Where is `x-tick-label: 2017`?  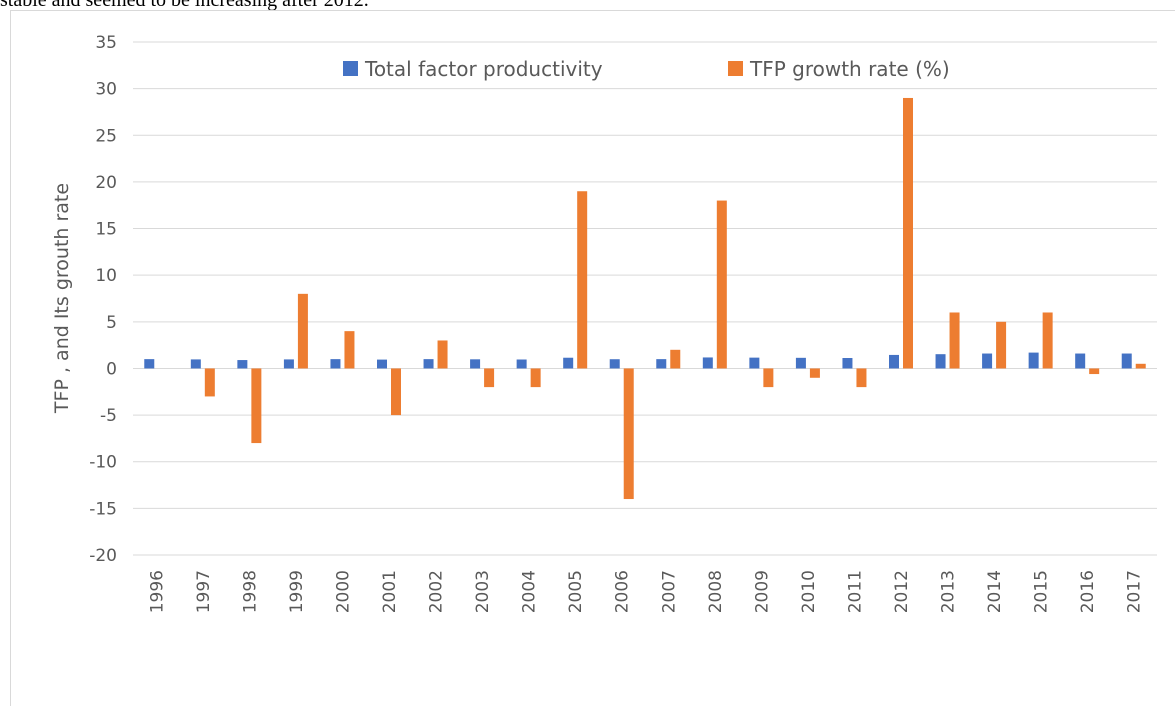 x-tick-label: 2017 is located at coordinates (1135, 591).